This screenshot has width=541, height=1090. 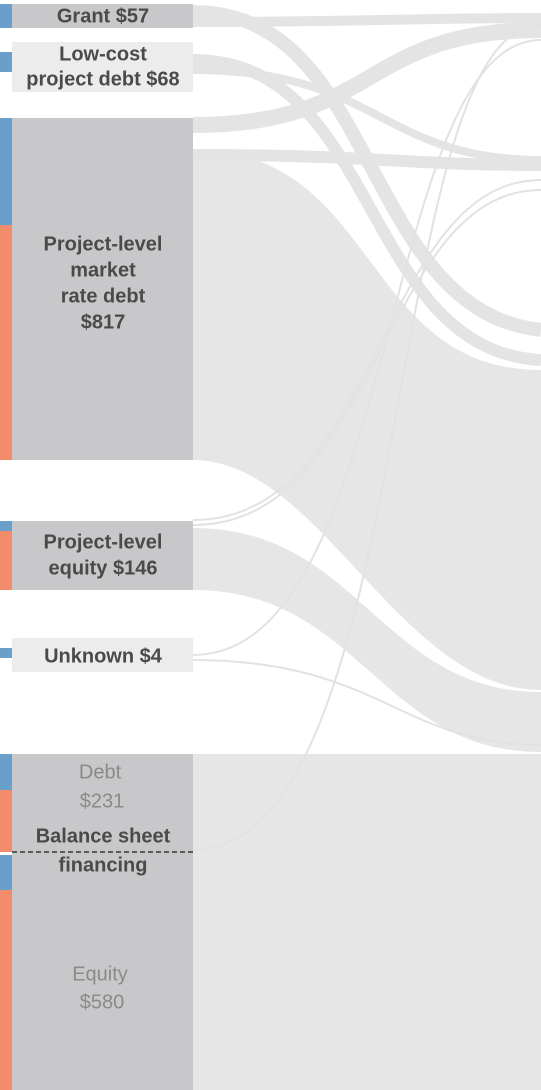 What do you see at coordinates (103, 270) in the screenshot?
I see `node-label: market` at bounding box center [103, 270].